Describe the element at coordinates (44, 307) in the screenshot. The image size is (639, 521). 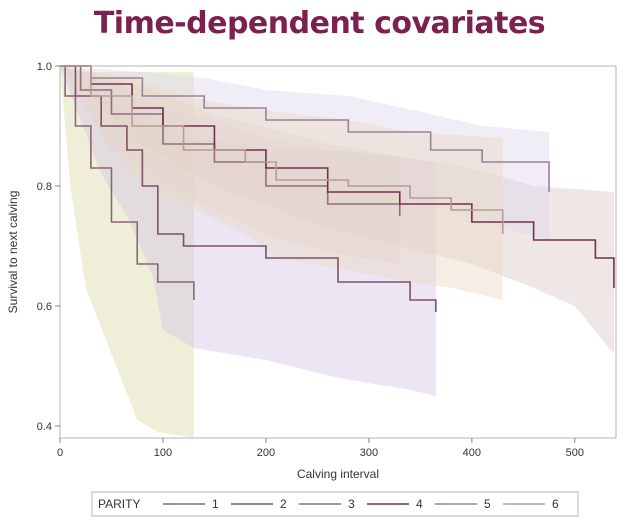
I see `y-tick-label: 0.6` at that location.